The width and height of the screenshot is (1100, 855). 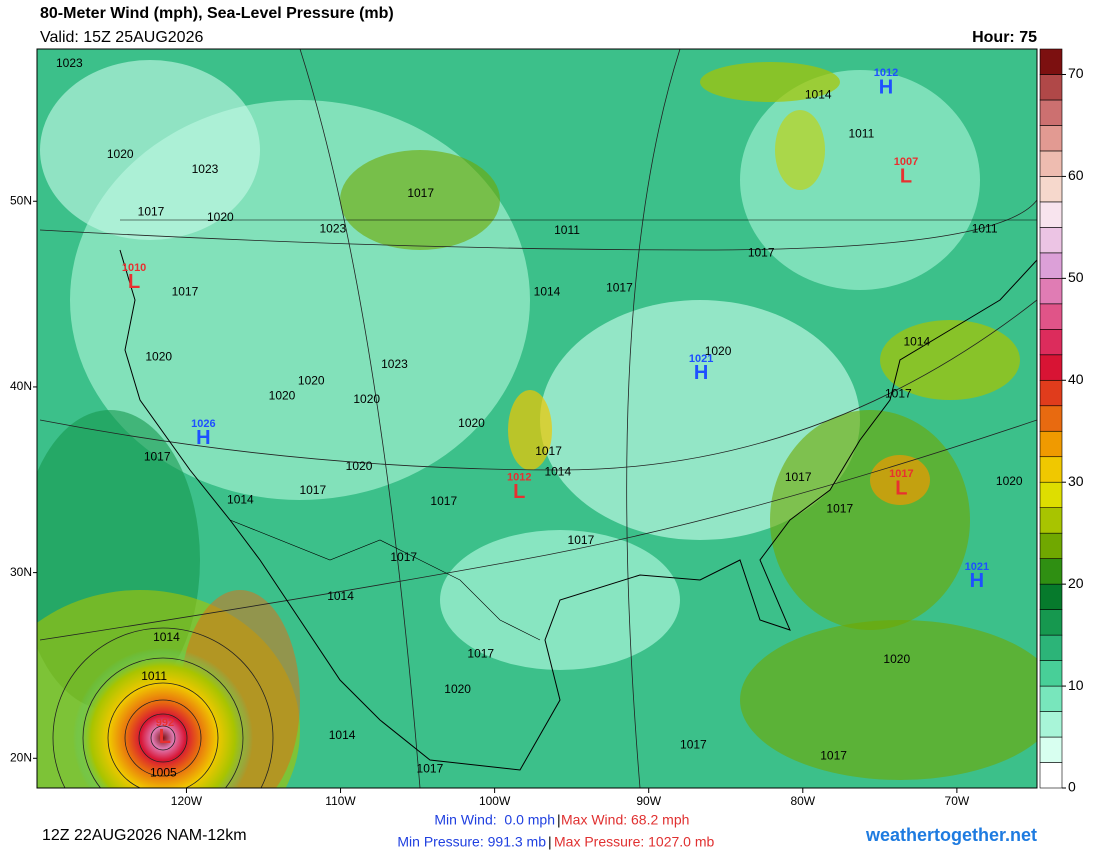 I want to click on colorbar-tick-label: 30, so click(x=1076, y=481).